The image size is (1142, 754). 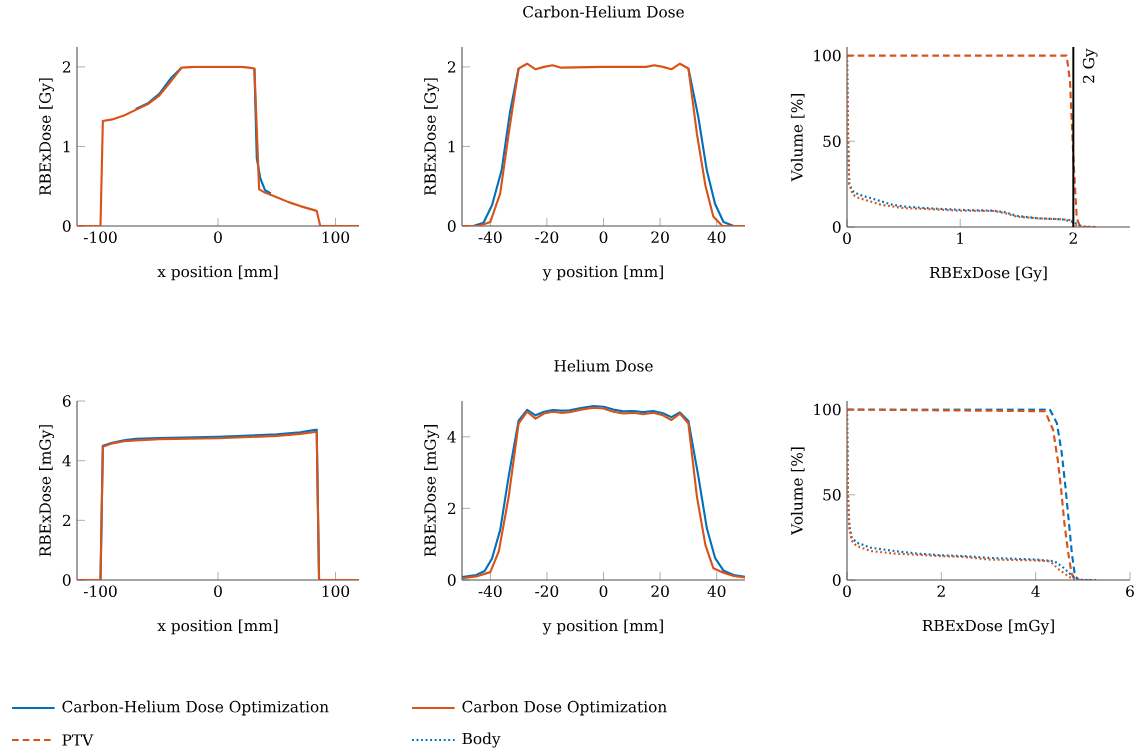 I want to click on x-axis-title: RBExDose [Gy], so click(x=988, y=274).